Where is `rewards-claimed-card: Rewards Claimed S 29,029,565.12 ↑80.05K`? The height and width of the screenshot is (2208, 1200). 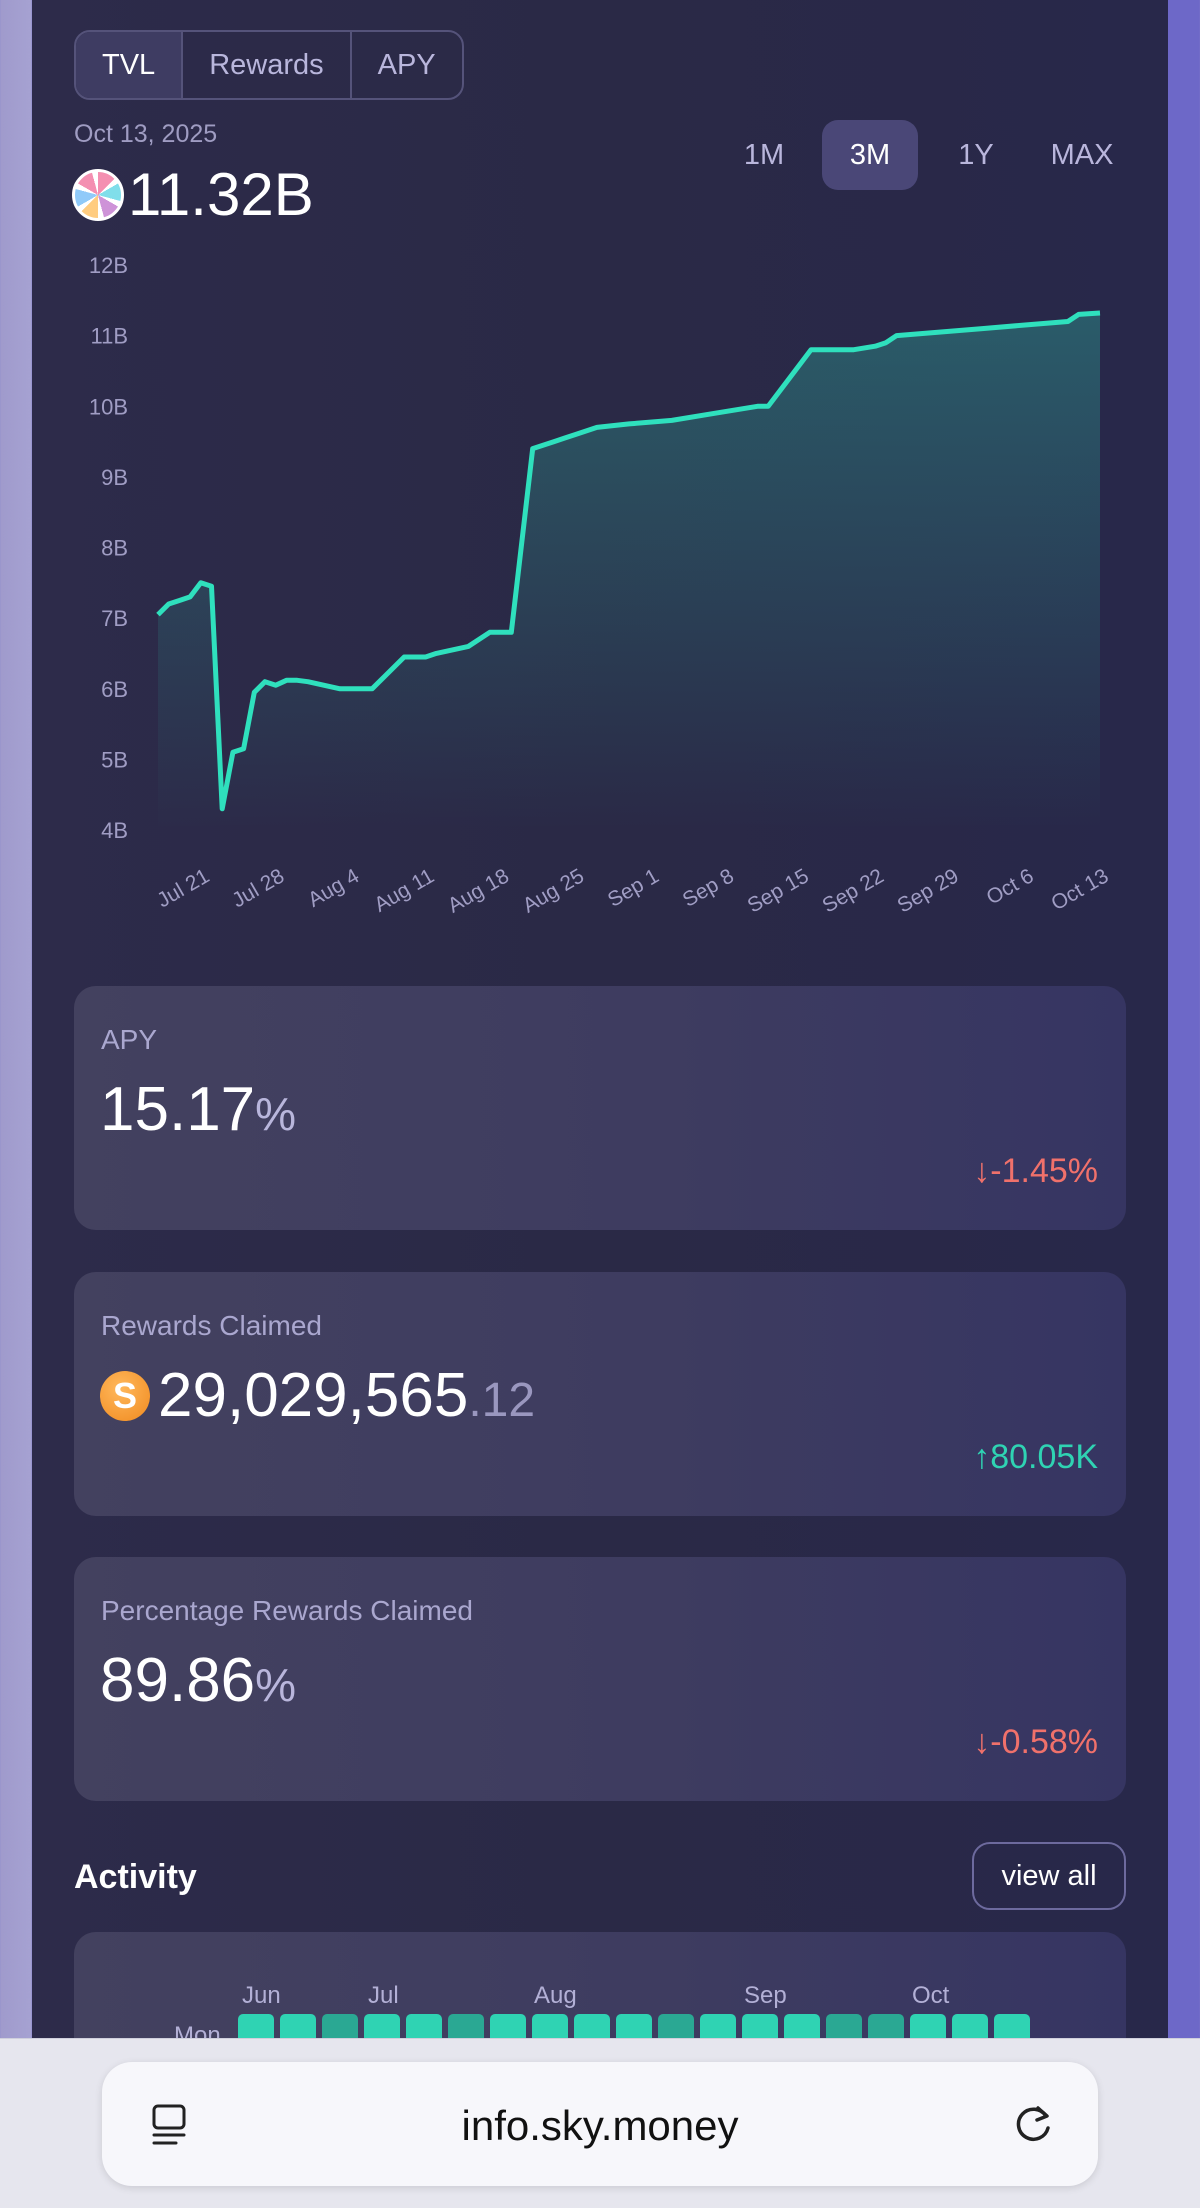
rewards-claimed-card: Rewards Claimed S 29,029,565.12 ↑80.05K is located at coordinates (600, 1394).